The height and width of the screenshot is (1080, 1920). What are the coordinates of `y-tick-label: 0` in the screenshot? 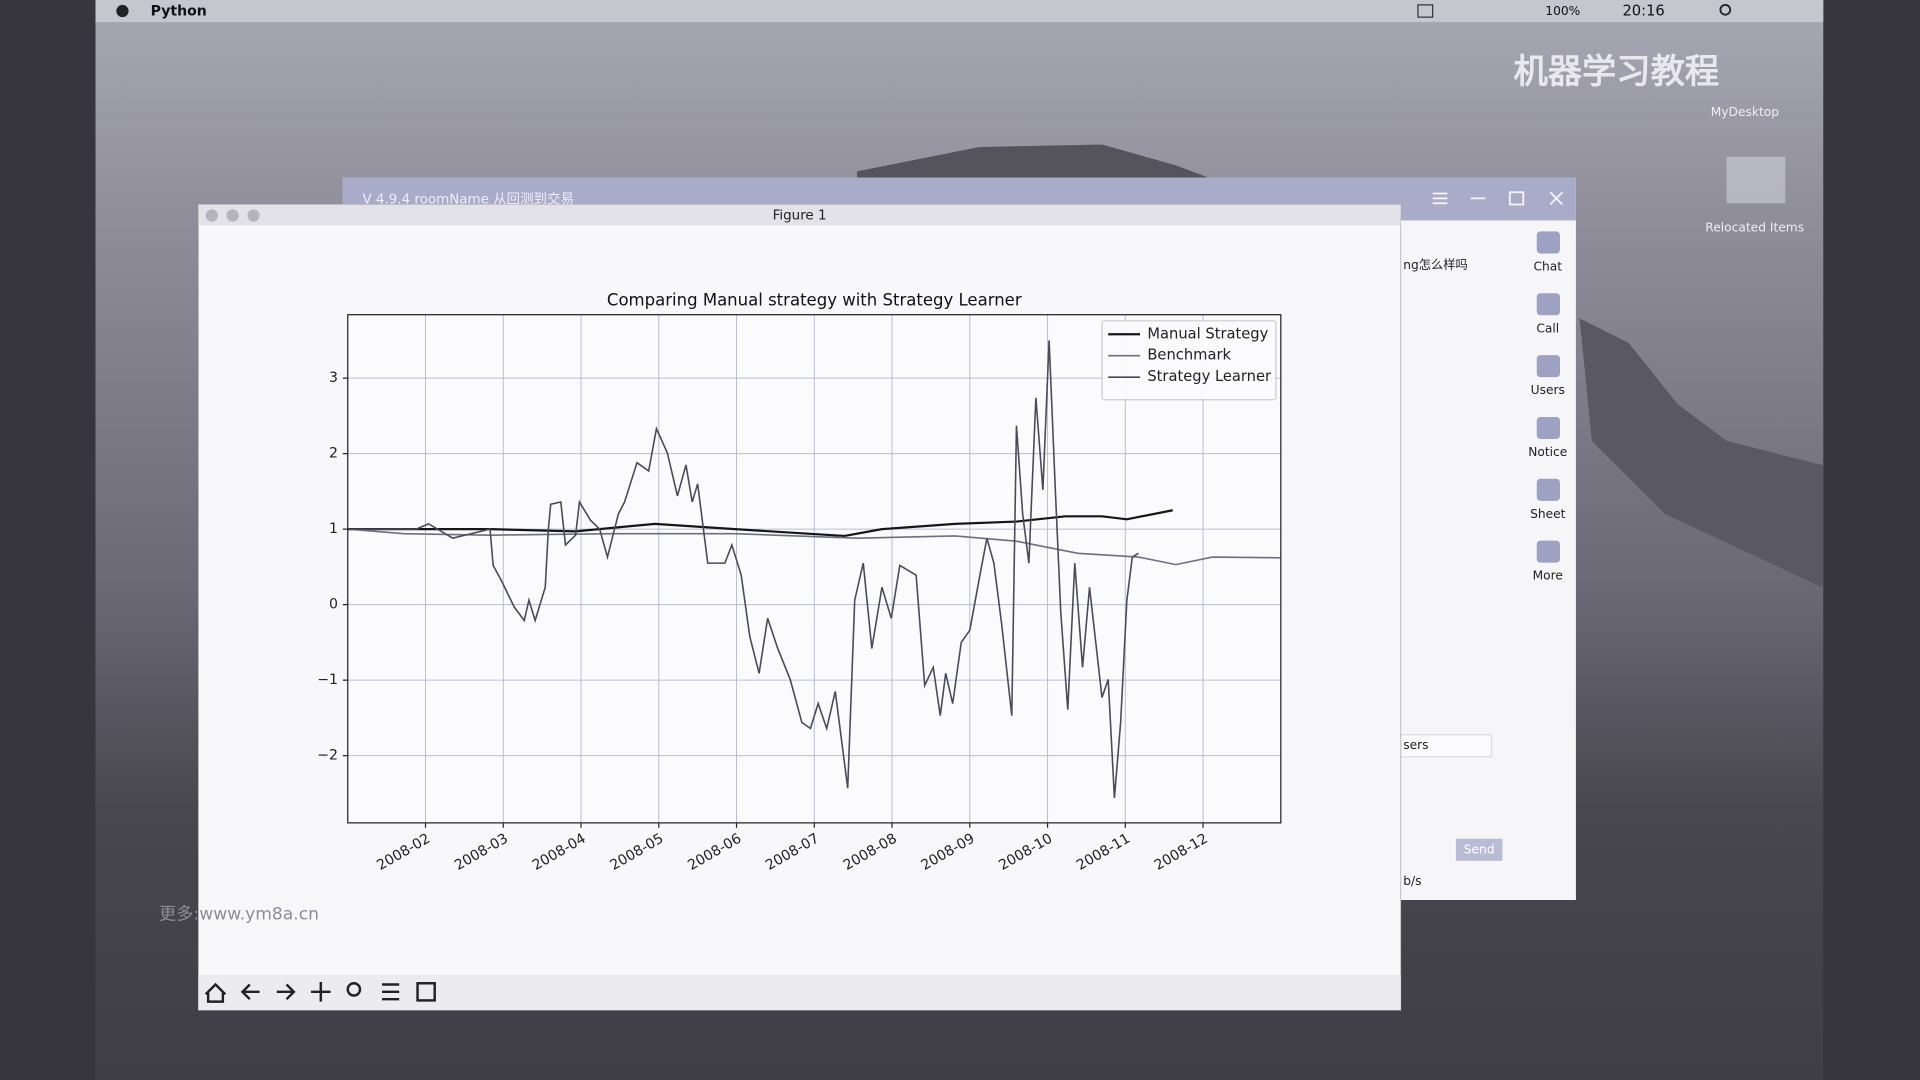 It's located at (333, 605).